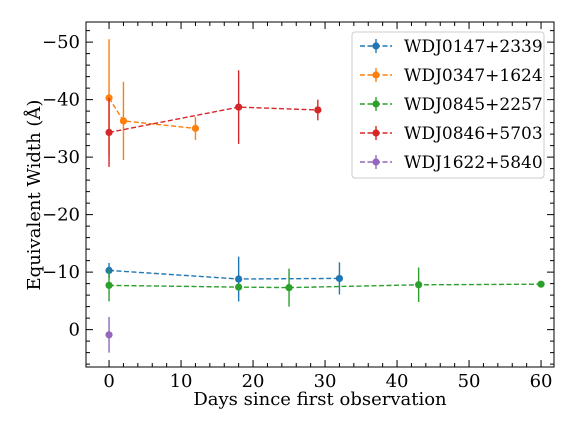 This screenshot has width=576, height=432. Describe the element at coordinates (61, 272) in the screenshot. I see `y-tick-label: −10` at that location.